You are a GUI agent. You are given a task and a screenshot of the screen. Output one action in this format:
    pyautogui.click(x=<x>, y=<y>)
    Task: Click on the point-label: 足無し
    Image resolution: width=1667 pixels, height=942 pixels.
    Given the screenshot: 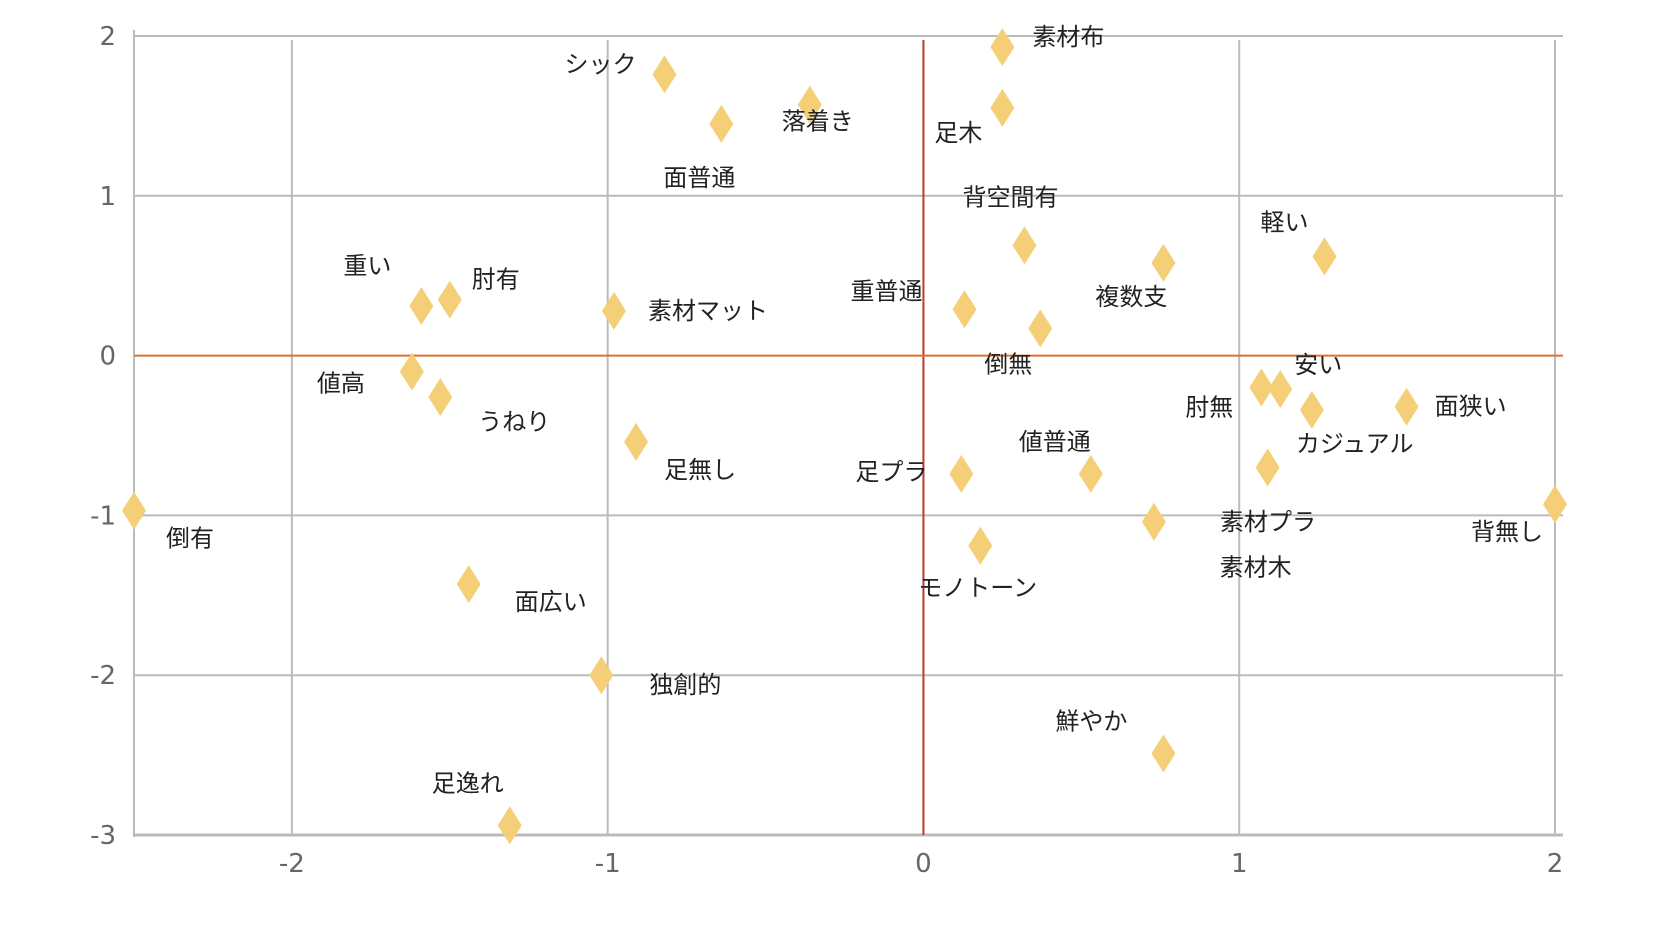 What is the action you would take?
    pyautogui.click(x=700, y=470)
    